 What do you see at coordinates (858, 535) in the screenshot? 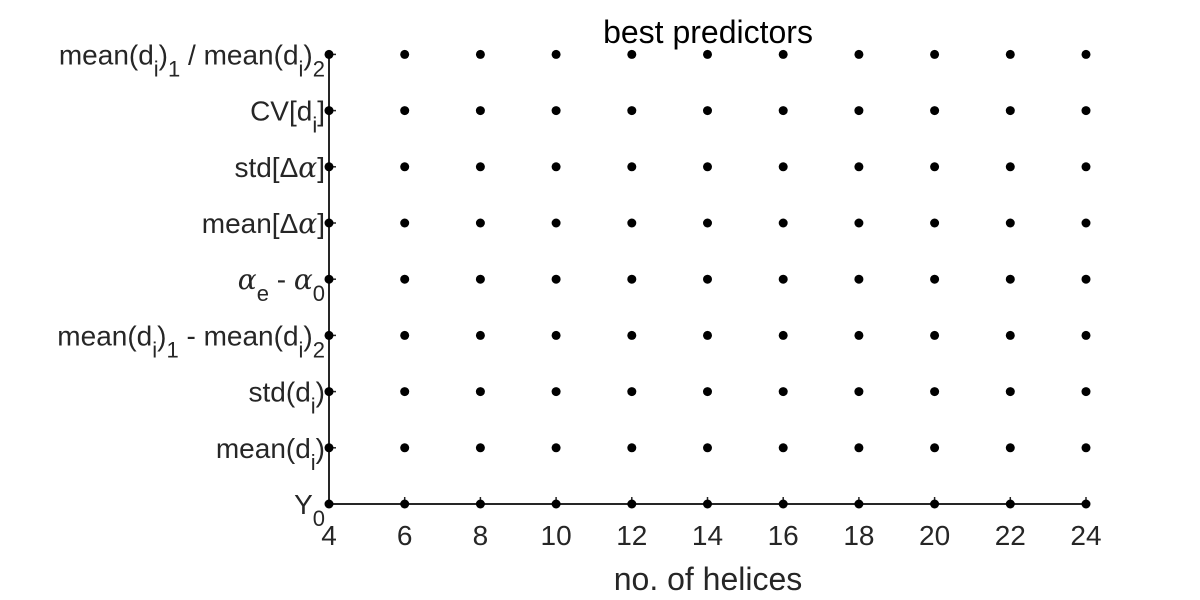
I see `x-tick-label: 18` at bounding box center [858, 535].